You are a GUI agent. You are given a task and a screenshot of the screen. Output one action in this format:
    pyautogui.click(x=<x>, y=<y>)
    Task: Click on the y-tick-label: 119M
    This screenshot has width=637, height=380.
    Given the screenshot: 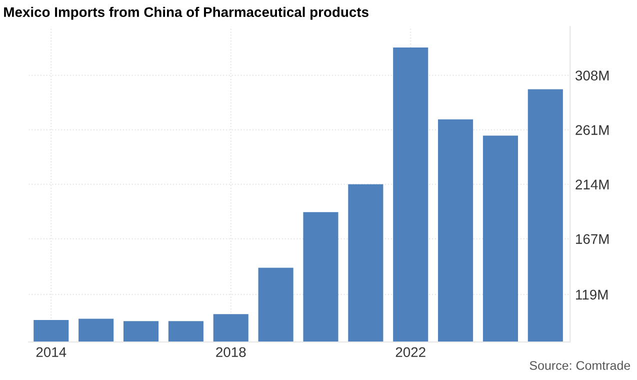 What is the action you would take?
    pyautogui.click(x=592, y=295)
    